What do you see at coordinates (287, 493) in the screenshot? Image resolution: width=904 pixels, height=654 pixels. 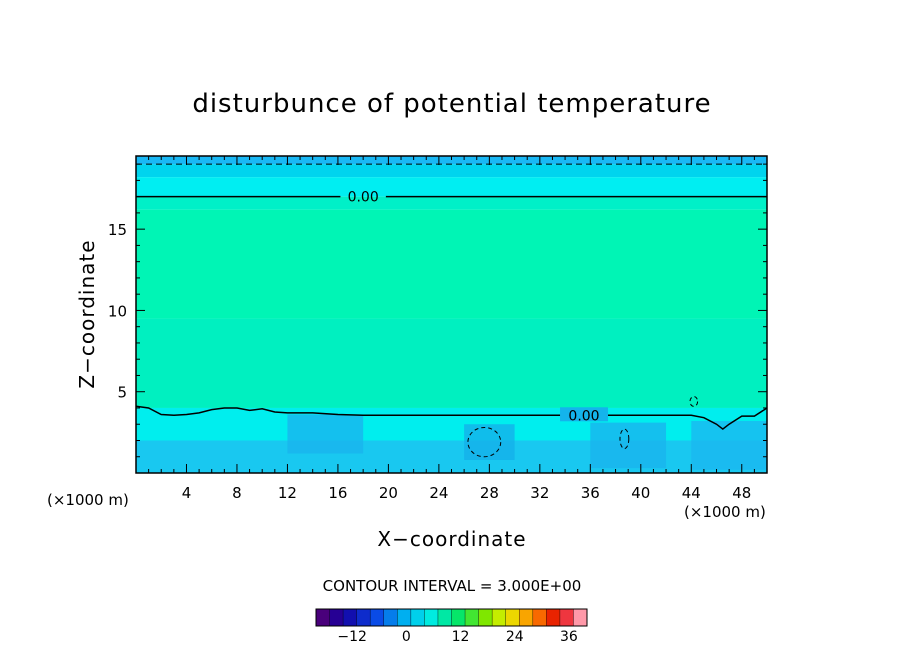 I see `x-tick-label: 12` at bounding box center [287, 493].